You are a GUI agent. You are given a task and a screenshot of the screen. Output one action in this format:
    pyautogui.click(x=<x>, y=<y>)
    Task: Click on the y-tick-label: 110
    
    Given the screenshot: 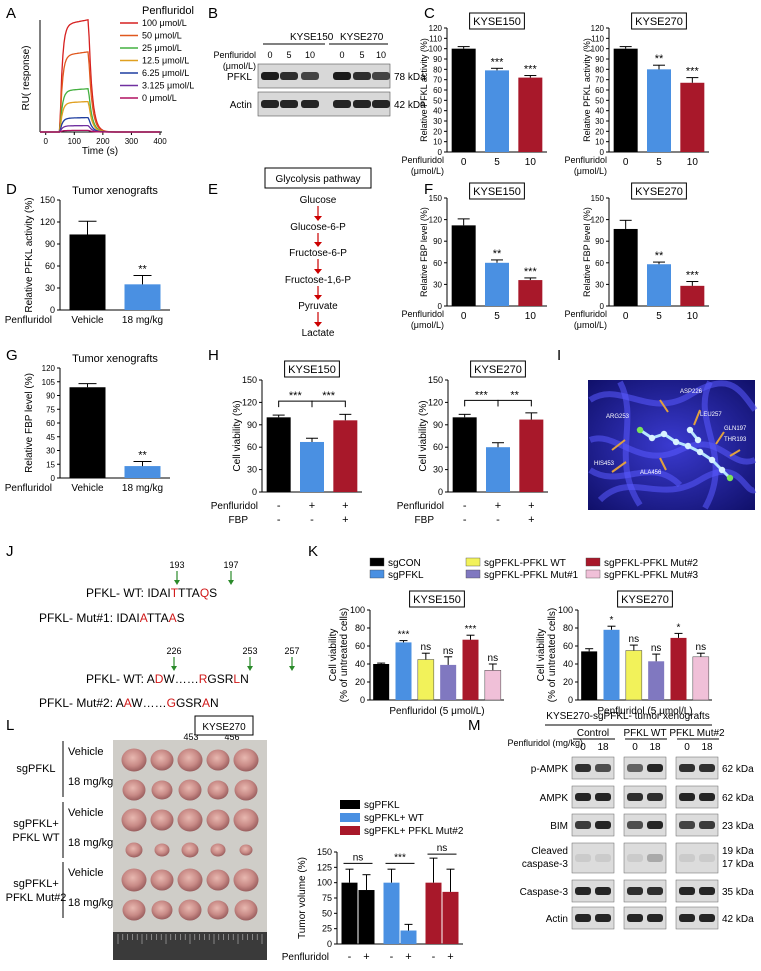 What is the action you would take?
    pyautogui.click(x=435, y=38)
    